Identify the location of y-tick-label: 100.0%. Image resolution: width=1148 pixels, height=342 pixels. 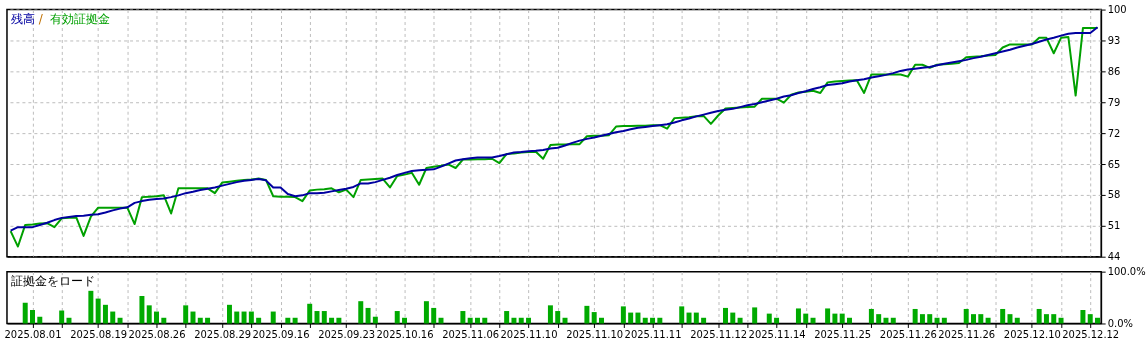
(1126, 272).